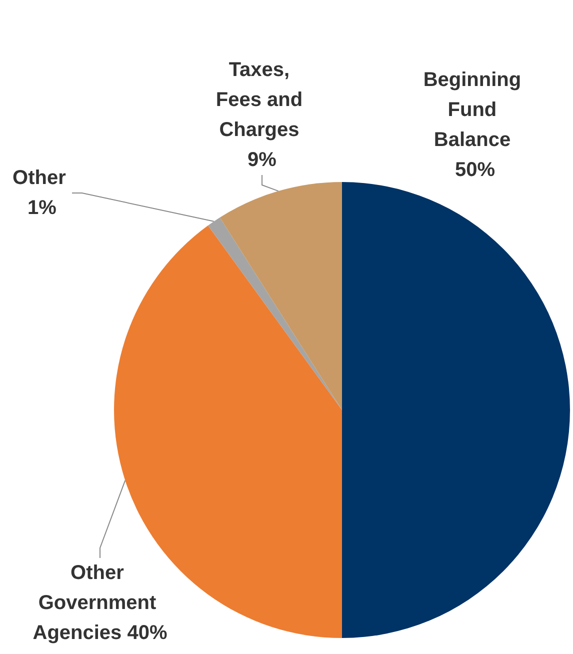 The height and width of the screenshot is (654, 573). I want to click on slice-label: Beginning Fund Balance, so click(475, 110).